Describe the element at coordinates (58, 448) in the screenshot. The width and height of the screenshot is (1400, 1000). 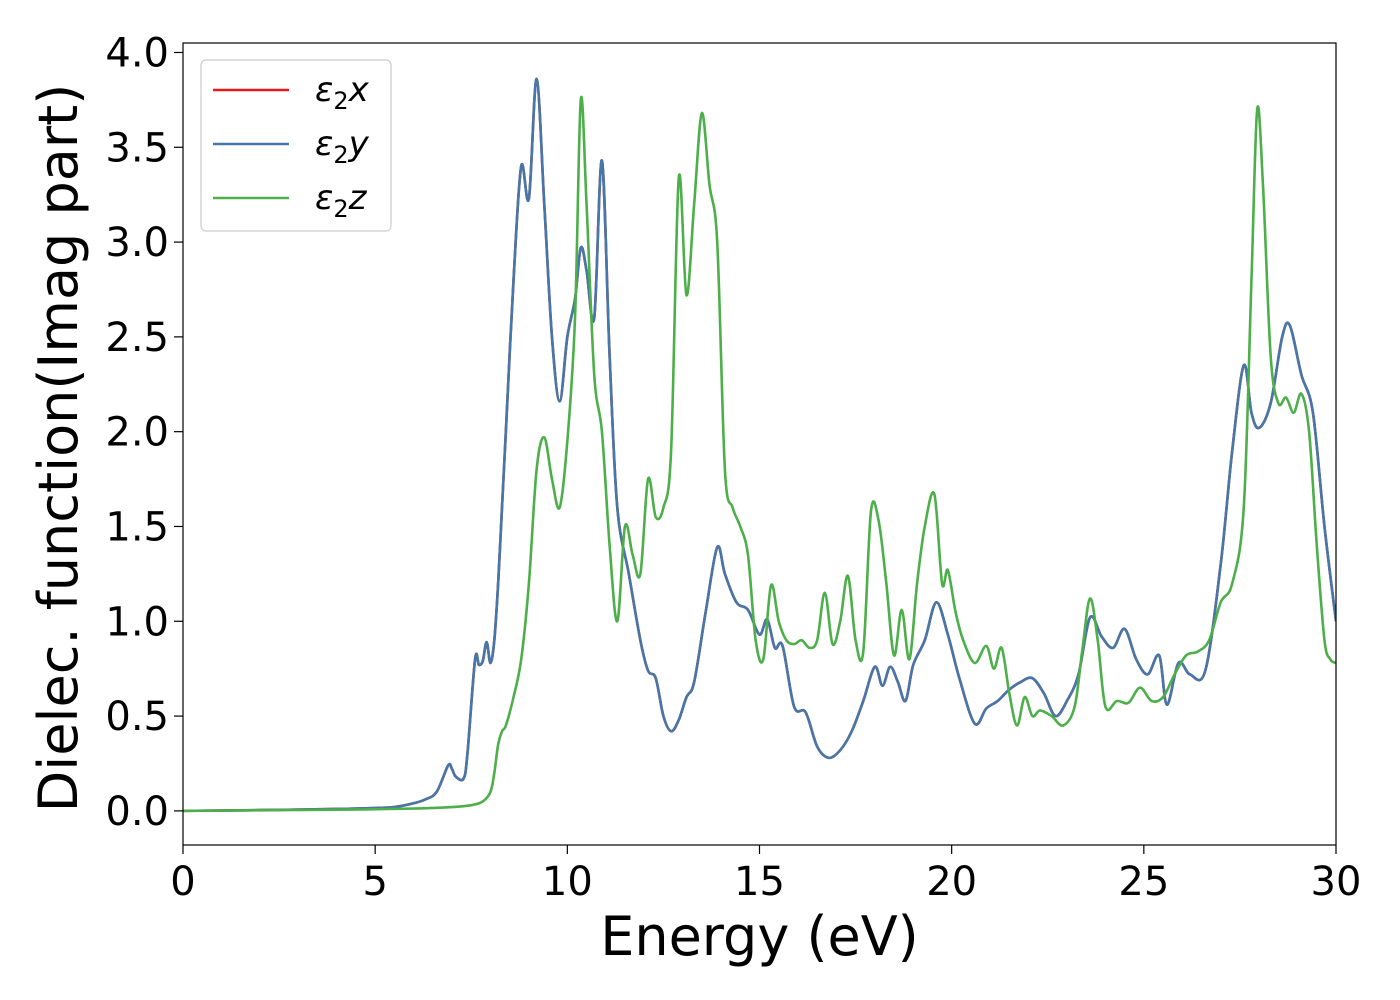
I see `y-axis-label: Dielec. function(Imag part)` at that location.